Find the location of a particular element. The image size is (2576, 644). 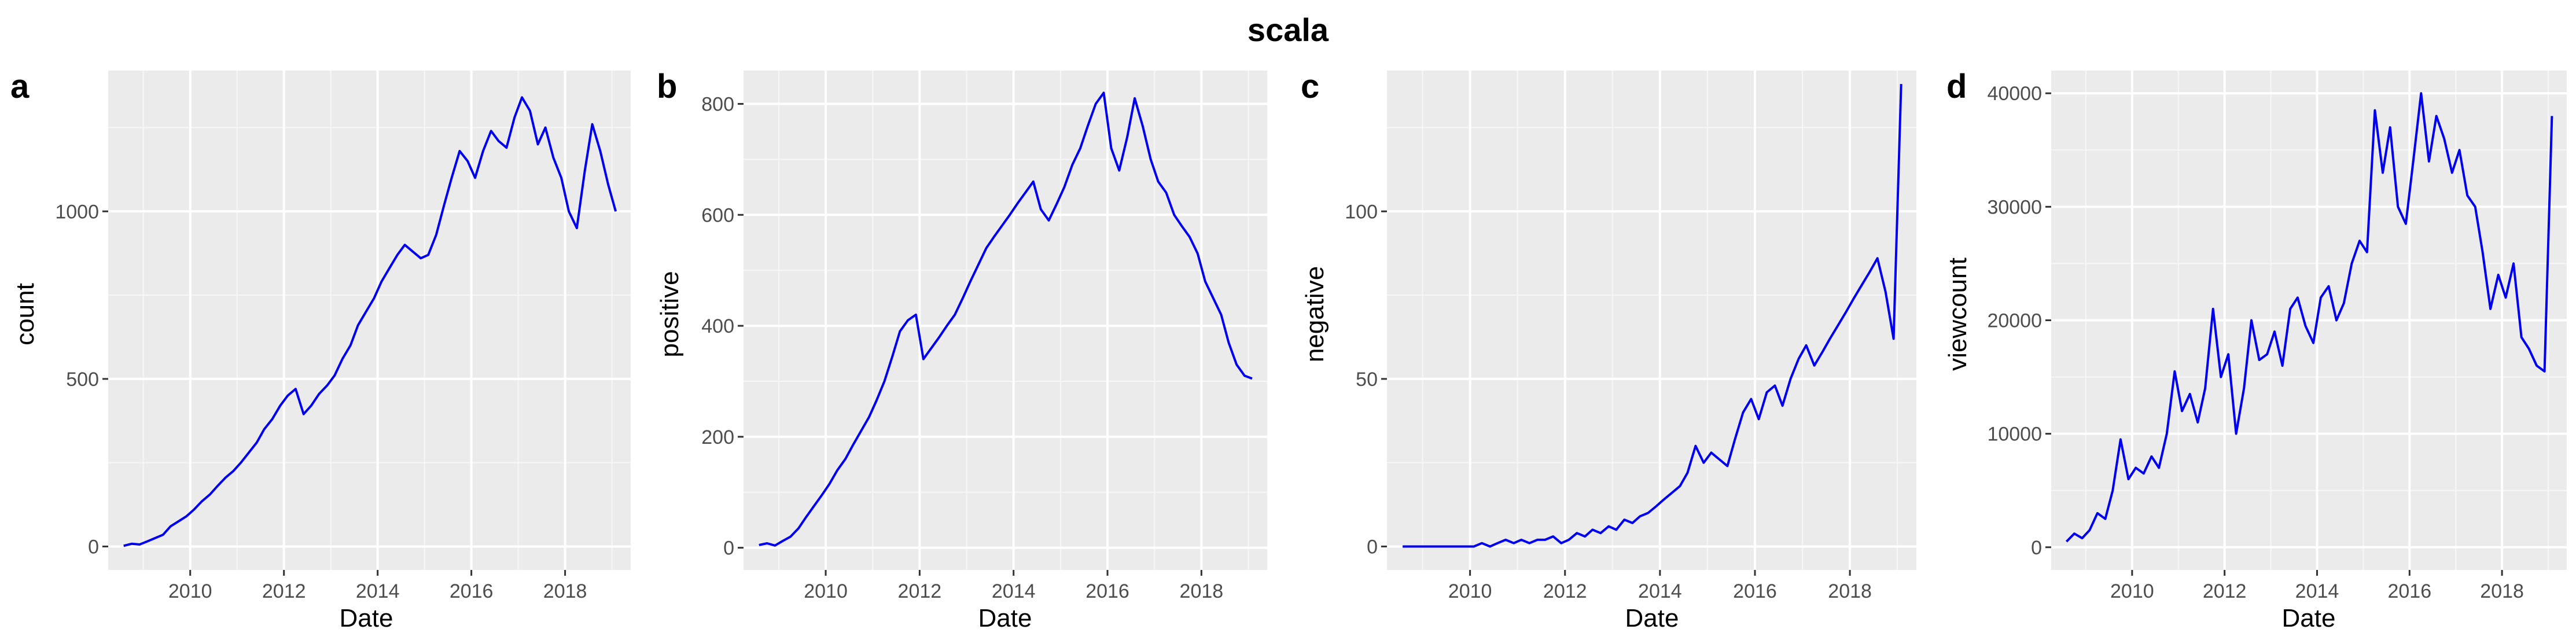

y-tick-label: 30000 is located at coordinates (2014, 207).